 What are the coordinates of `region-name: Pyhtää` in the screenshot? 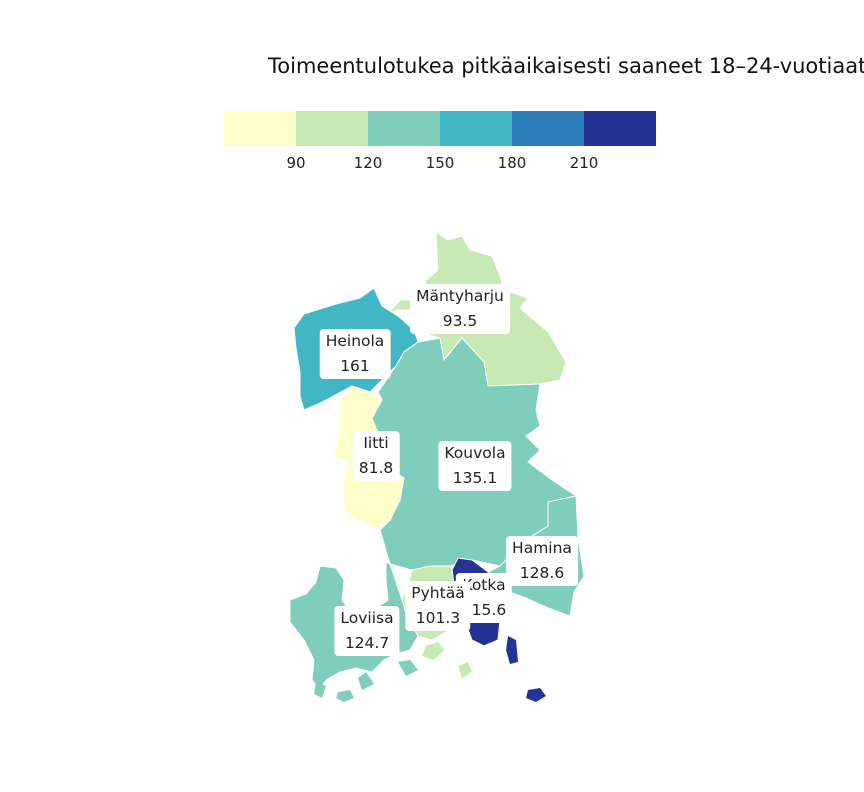 It's located at (438, 593).